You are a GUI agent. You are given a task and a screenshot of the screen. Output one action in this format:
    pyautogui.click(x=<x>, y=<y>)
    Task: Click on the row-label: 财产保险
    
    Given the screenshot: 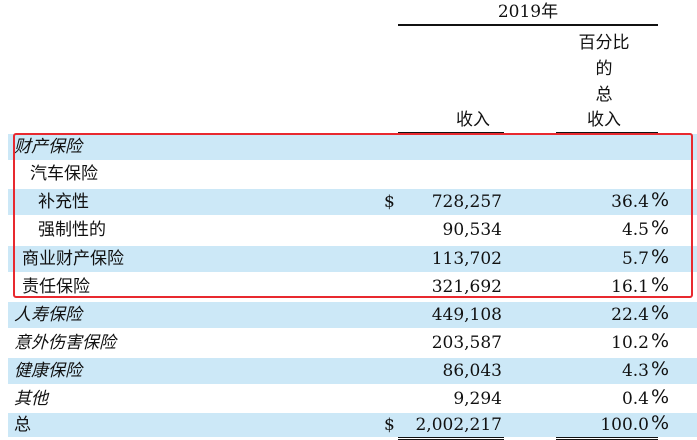 What is the action you would take?
    pyautogui.click(x=48, y=147)
    